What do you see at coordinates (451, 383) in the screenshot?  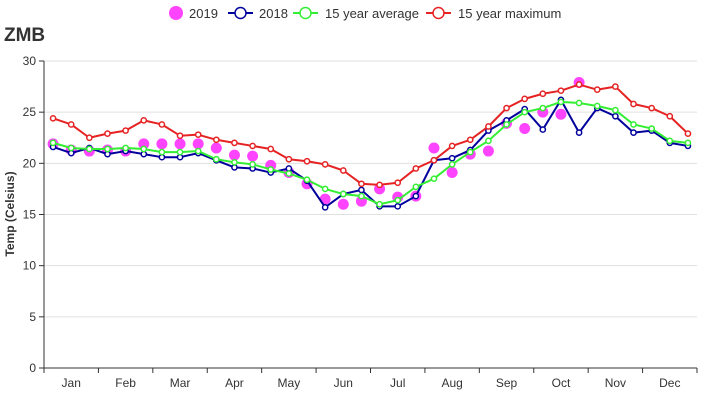 I see `x-tick-label: Aug` at bounding box center [451, 383].